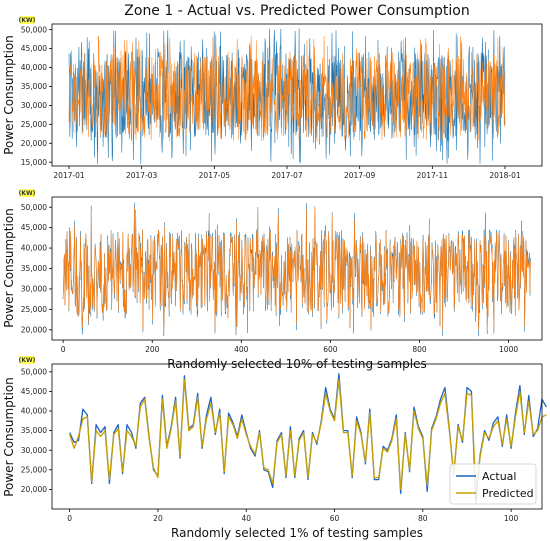  Describe the element at coordinates (508, 349) in the screenshot. I see `x-tick-label: 1000` at that location.